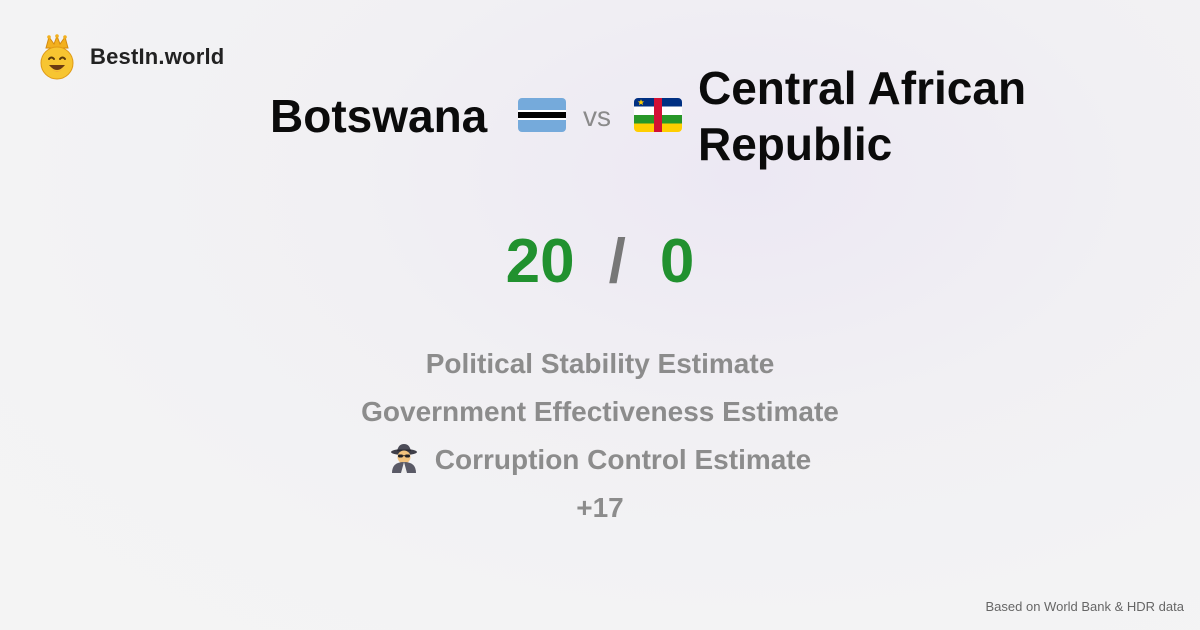 The height and width of the screenshot is (630, 1200). What do you see at coordinates (623, 459) in the screenshot?
I see `metric-label: Corruption Control Estimate` at bounding box center [623, 459].